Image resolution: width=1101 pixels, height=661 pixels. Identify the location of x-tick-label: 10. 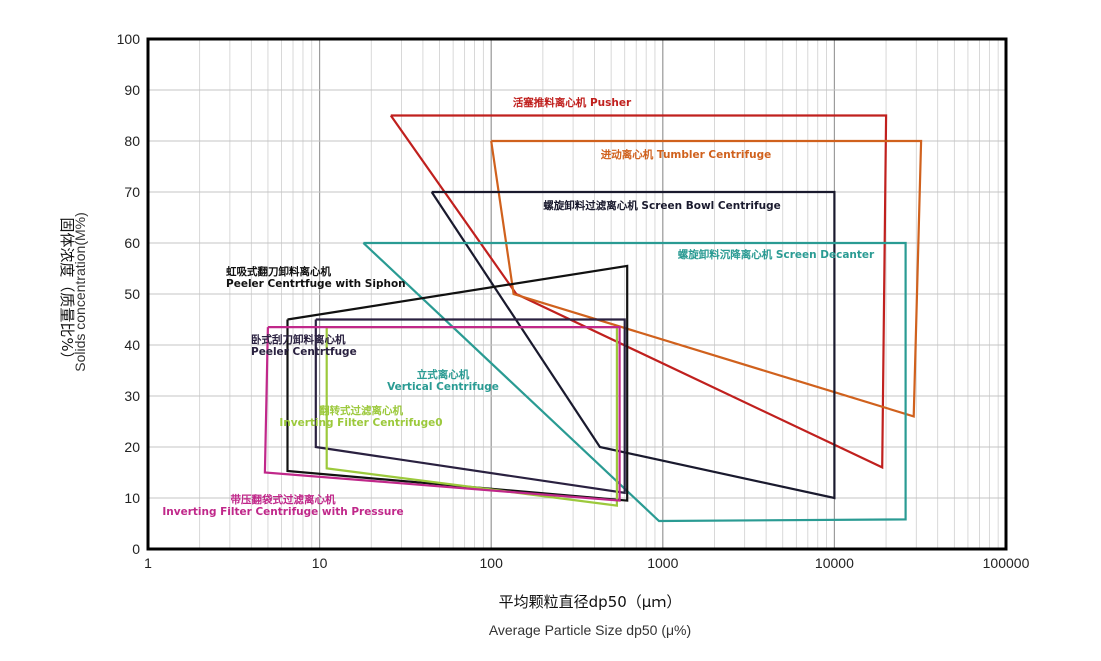
(320, 563).